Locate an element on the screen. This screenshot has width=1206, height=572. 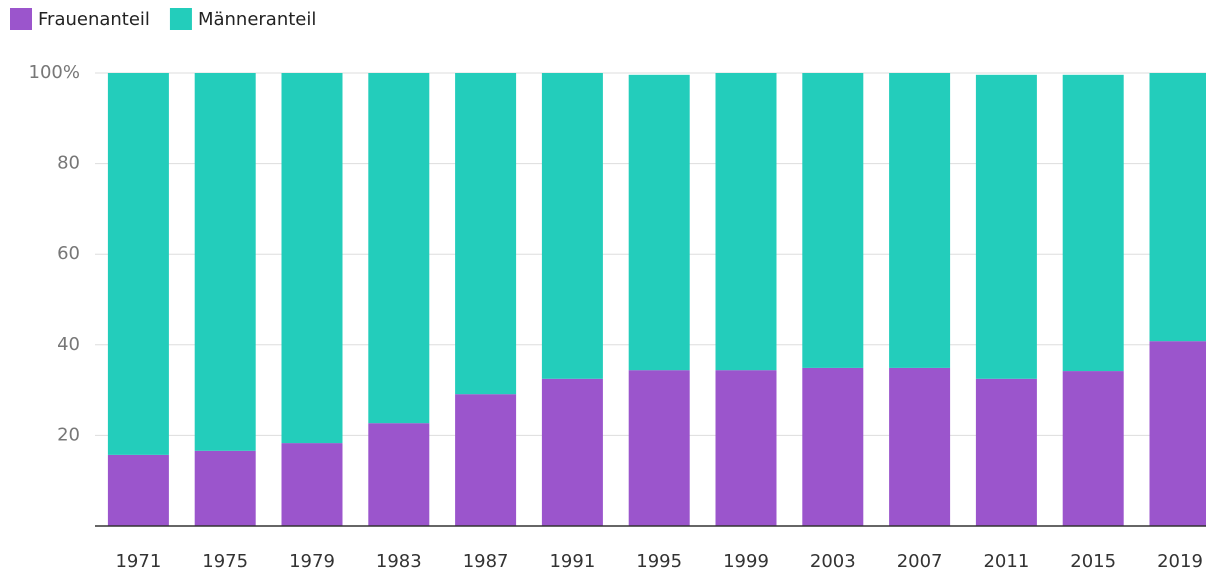
y-tick-label: 60 is located at coordinates (68, 253).